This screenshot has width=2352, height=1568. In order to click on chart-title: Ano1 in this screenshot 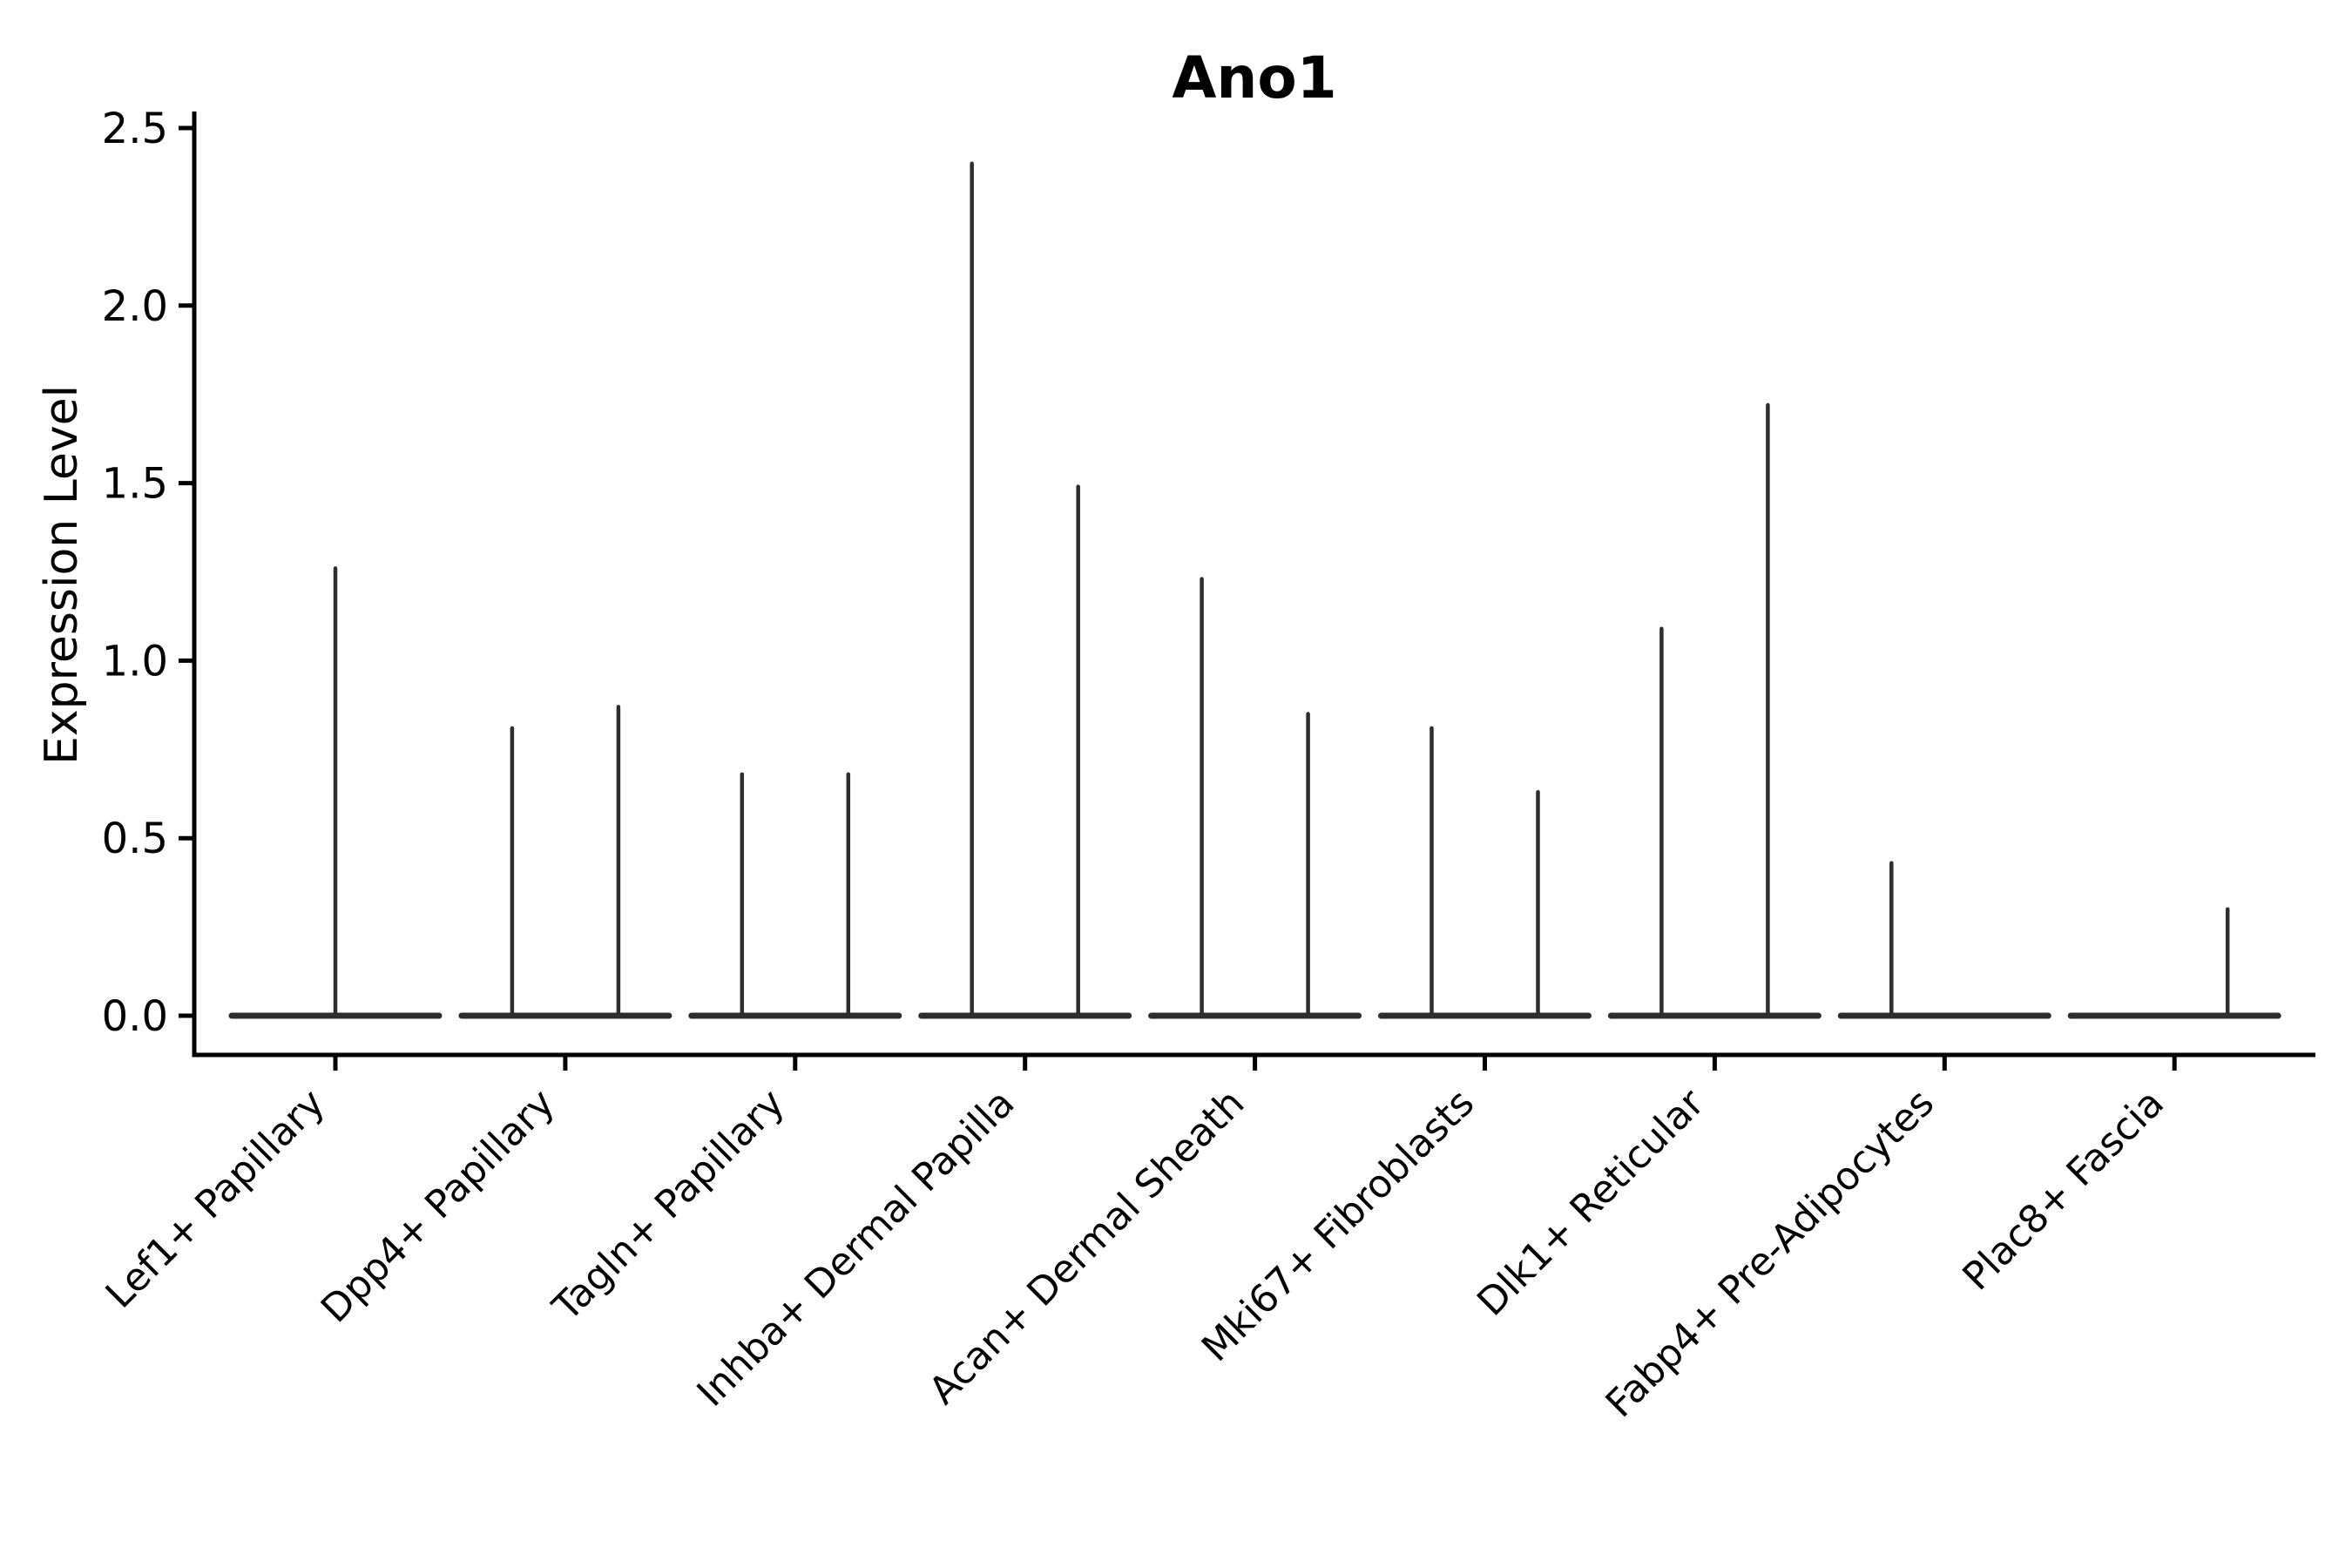, I will do `click(1254, 78)`.